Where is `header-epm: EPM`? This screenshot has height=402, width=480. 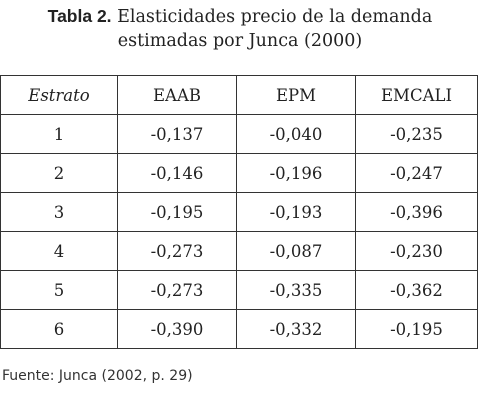 header-epm: EPM is located at coordinates (296, 95).